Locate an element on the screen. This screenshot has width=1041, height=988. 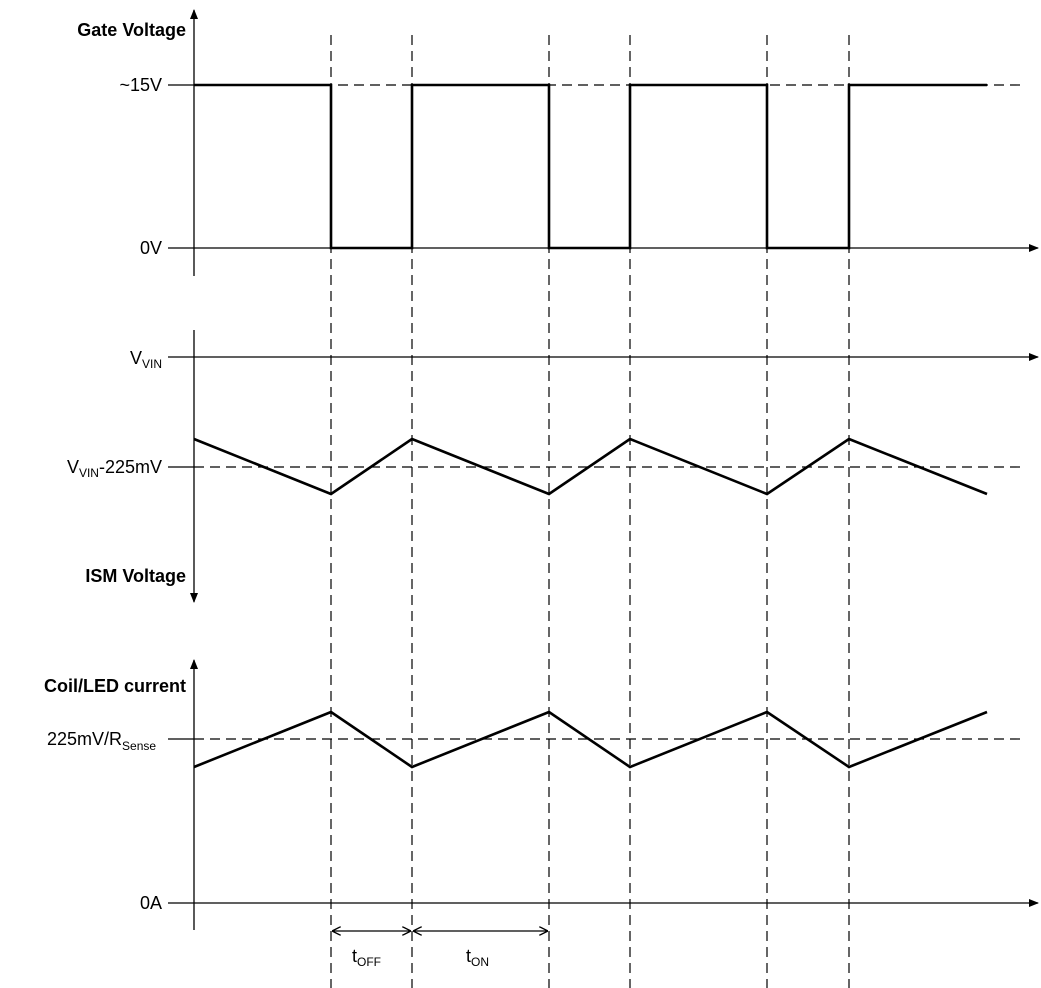
timing-dimensions: tOFF tON is located at coordinates (440, 950).